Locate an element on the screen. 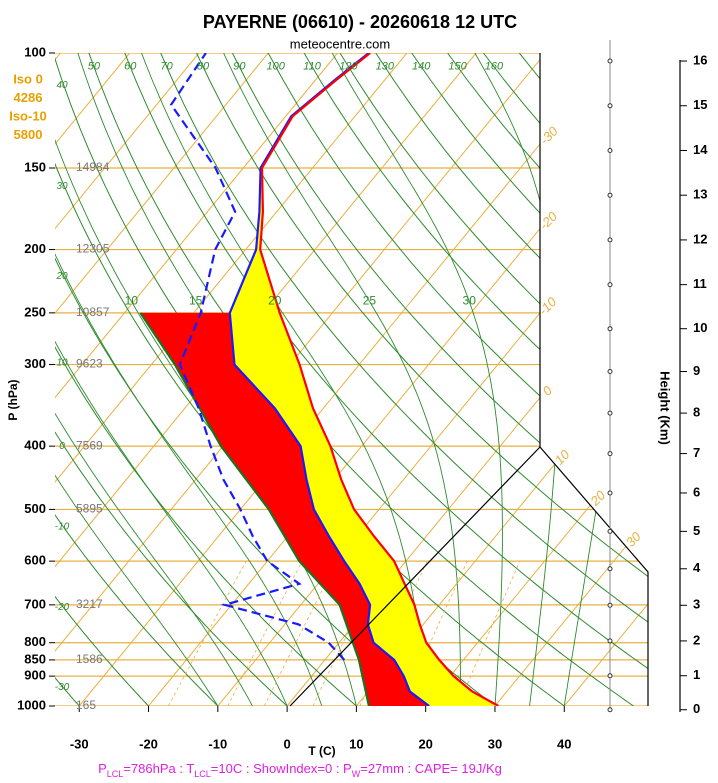 This screenshot has height=783, width=718. height-tick-label: 4 is located at coordinates (697, 567).